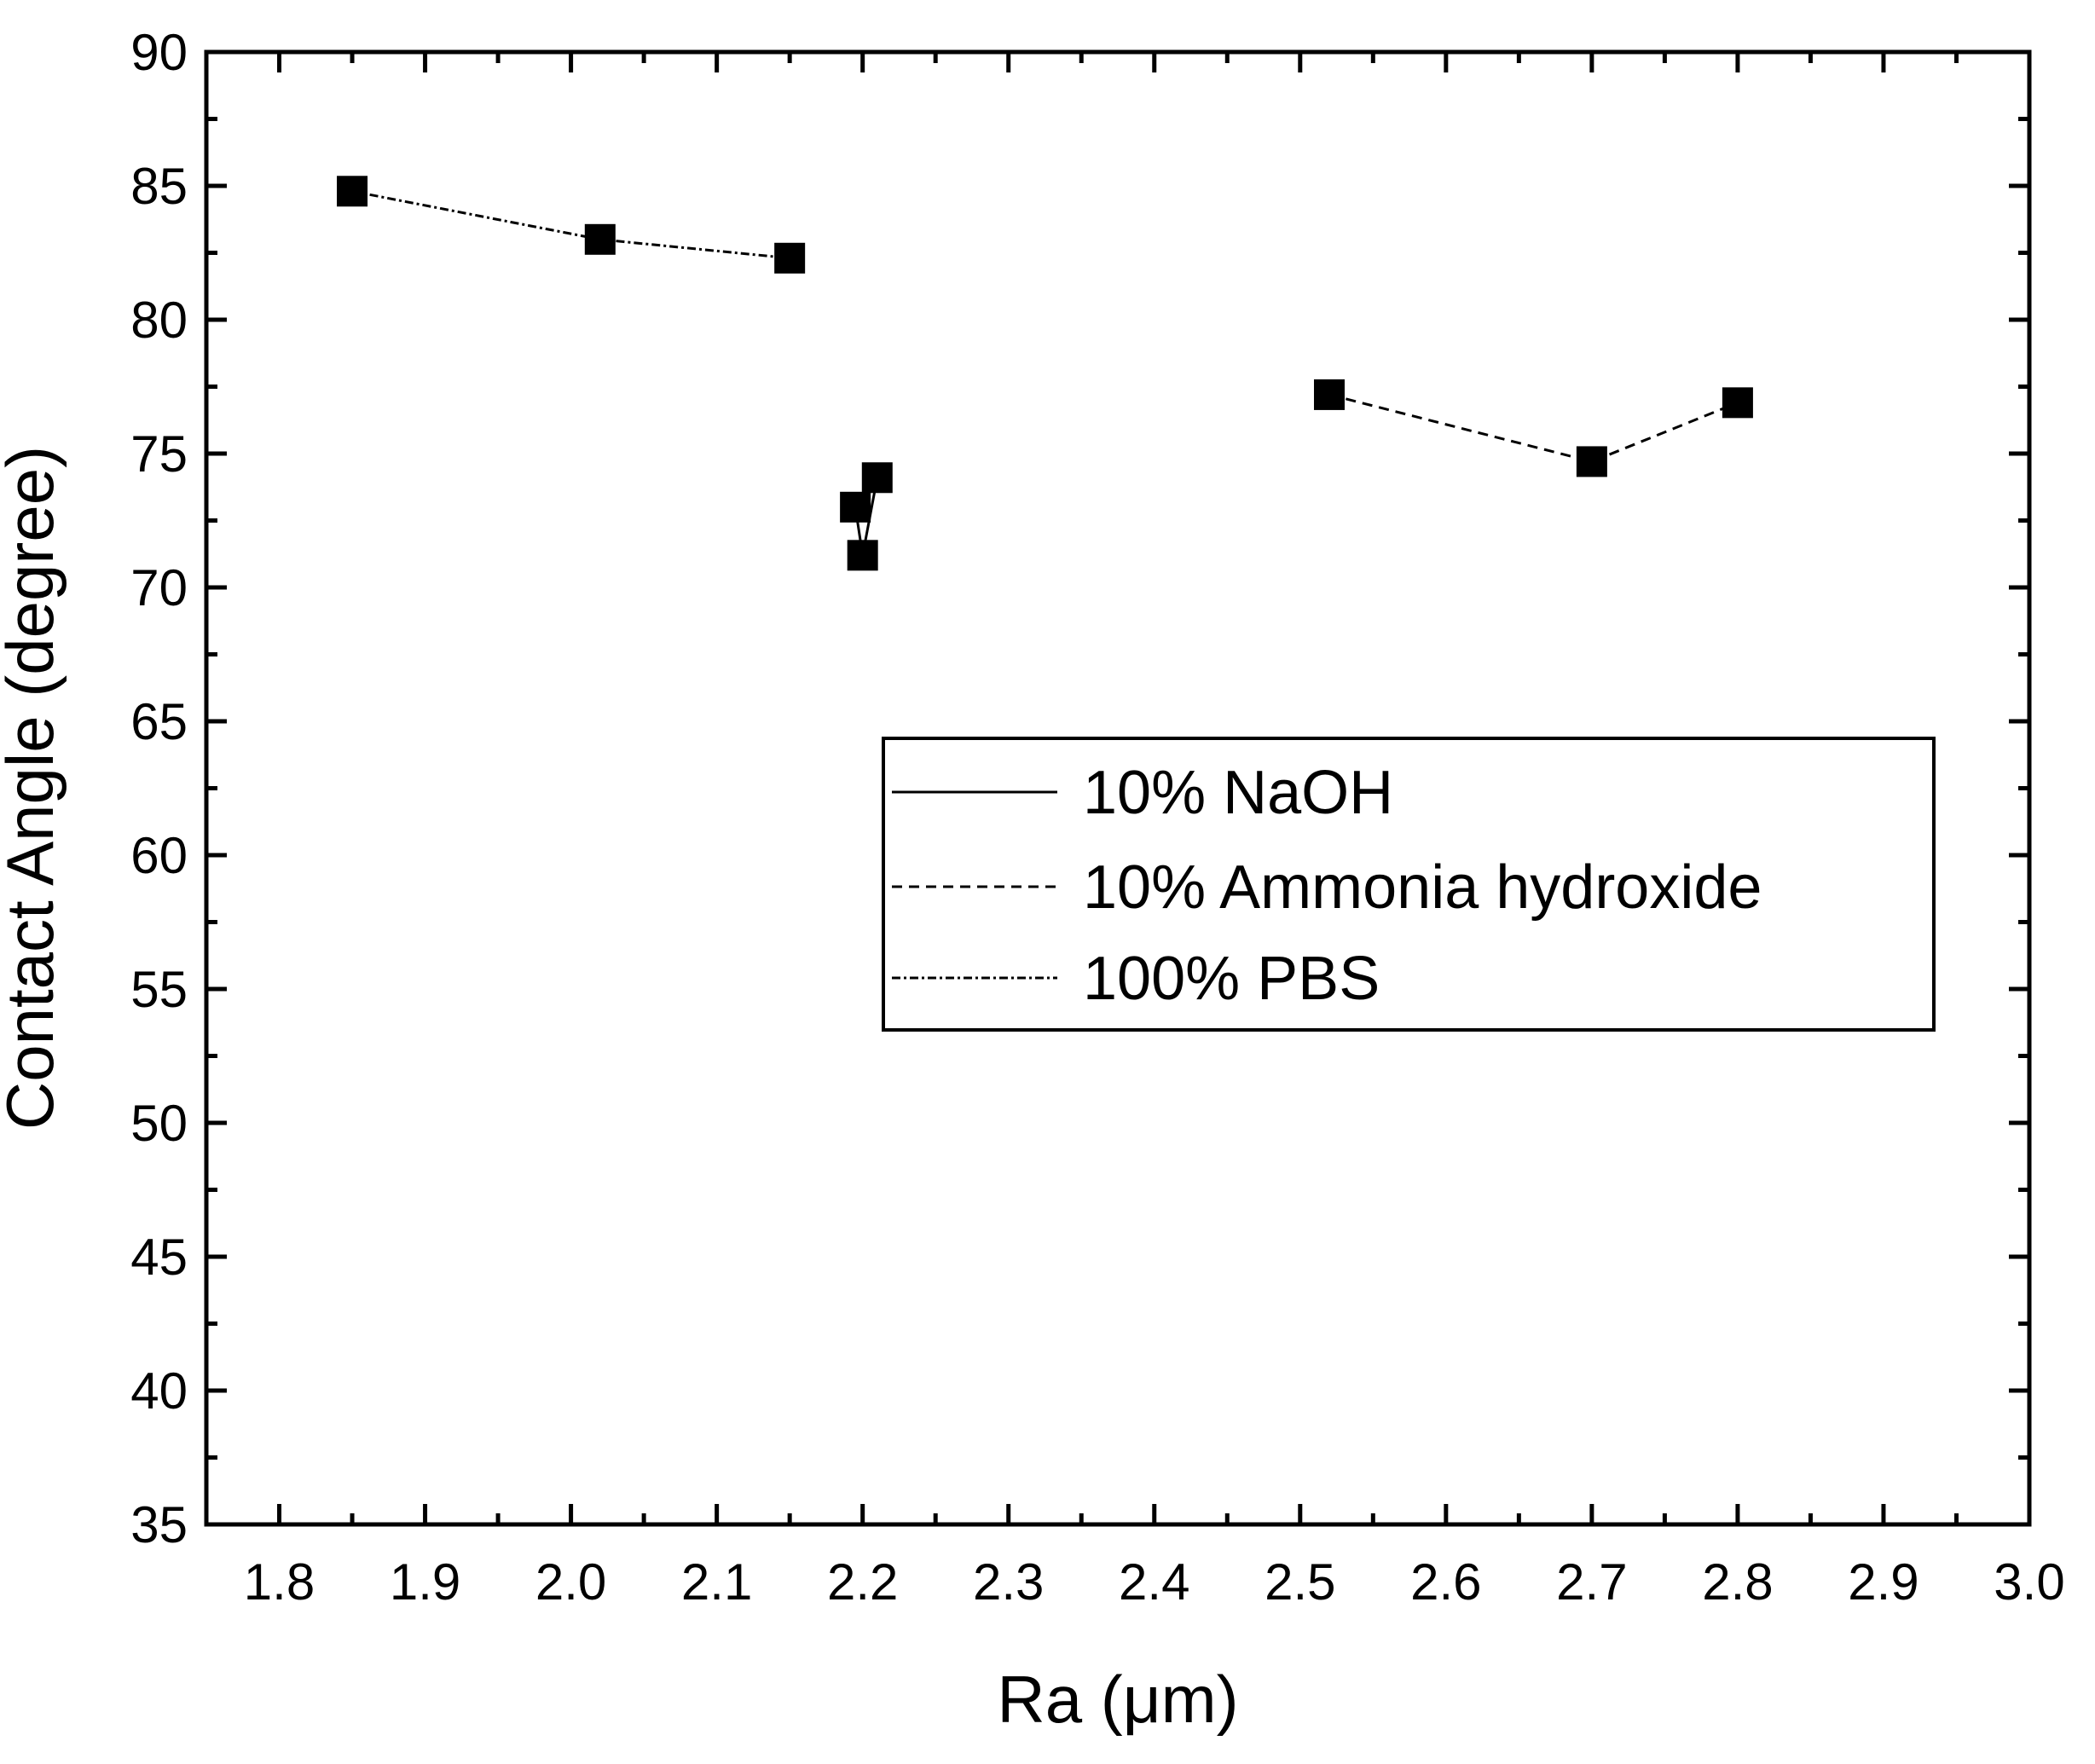 This screenshot has height=1764, width=2095. I want to click on y-tick-label: 85, so click(159, 186).